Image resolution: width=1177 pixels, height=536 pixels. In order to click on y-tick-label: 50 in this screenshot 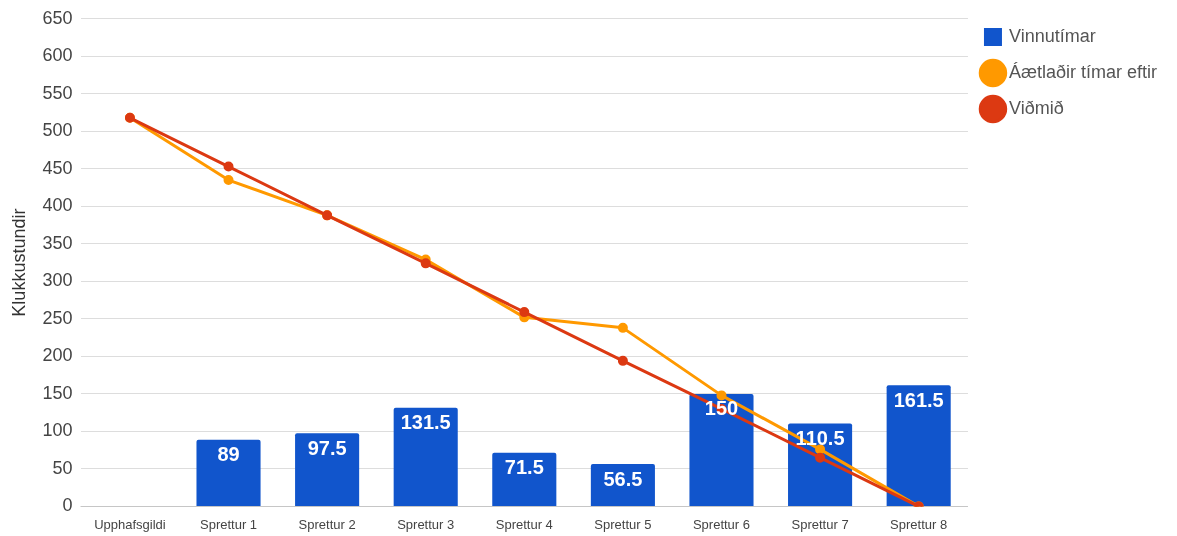, I will do `click(62, 467)`.